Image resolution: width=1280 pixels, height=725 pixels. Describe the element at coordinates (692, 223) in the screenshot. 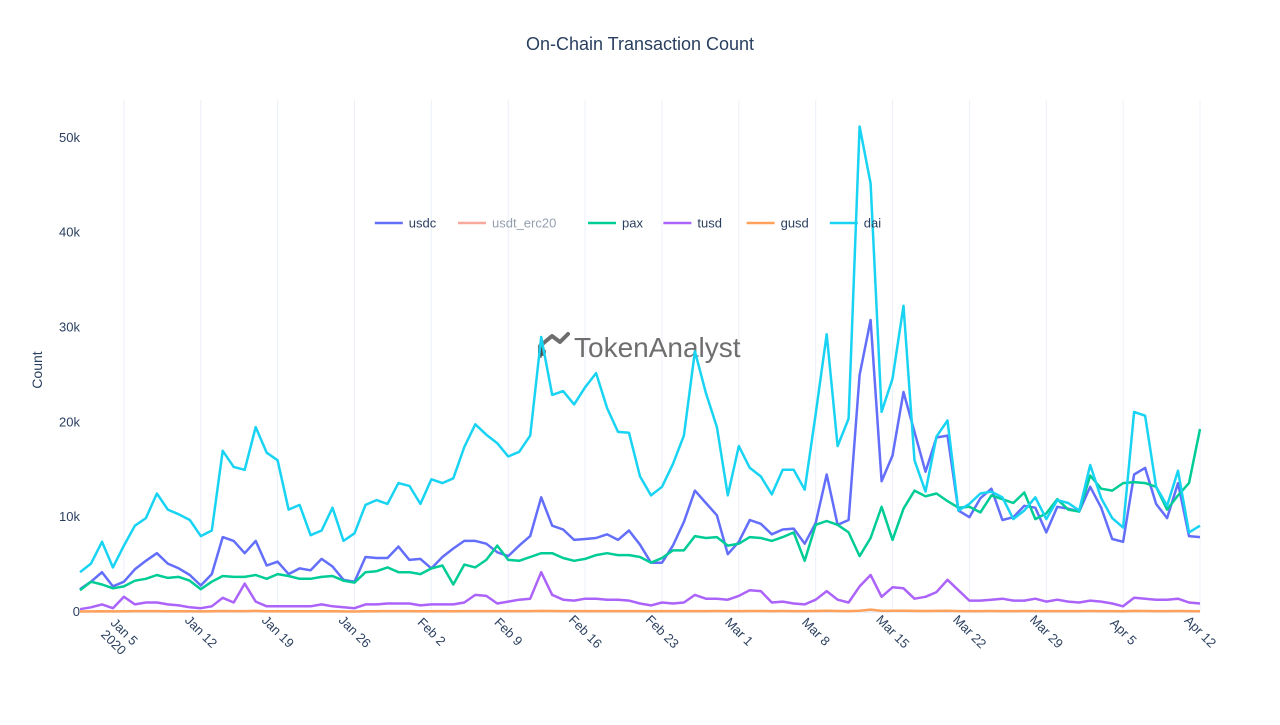

I see `legend-item-tusd: tusd` at that location.